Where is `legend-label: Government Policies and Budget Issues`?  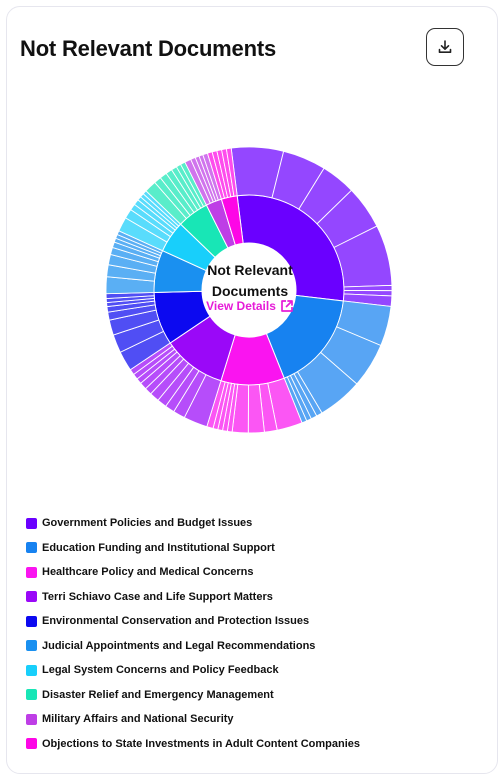
legend-label: Government Policies and Budget Issues is located at coordinates (147, 523).